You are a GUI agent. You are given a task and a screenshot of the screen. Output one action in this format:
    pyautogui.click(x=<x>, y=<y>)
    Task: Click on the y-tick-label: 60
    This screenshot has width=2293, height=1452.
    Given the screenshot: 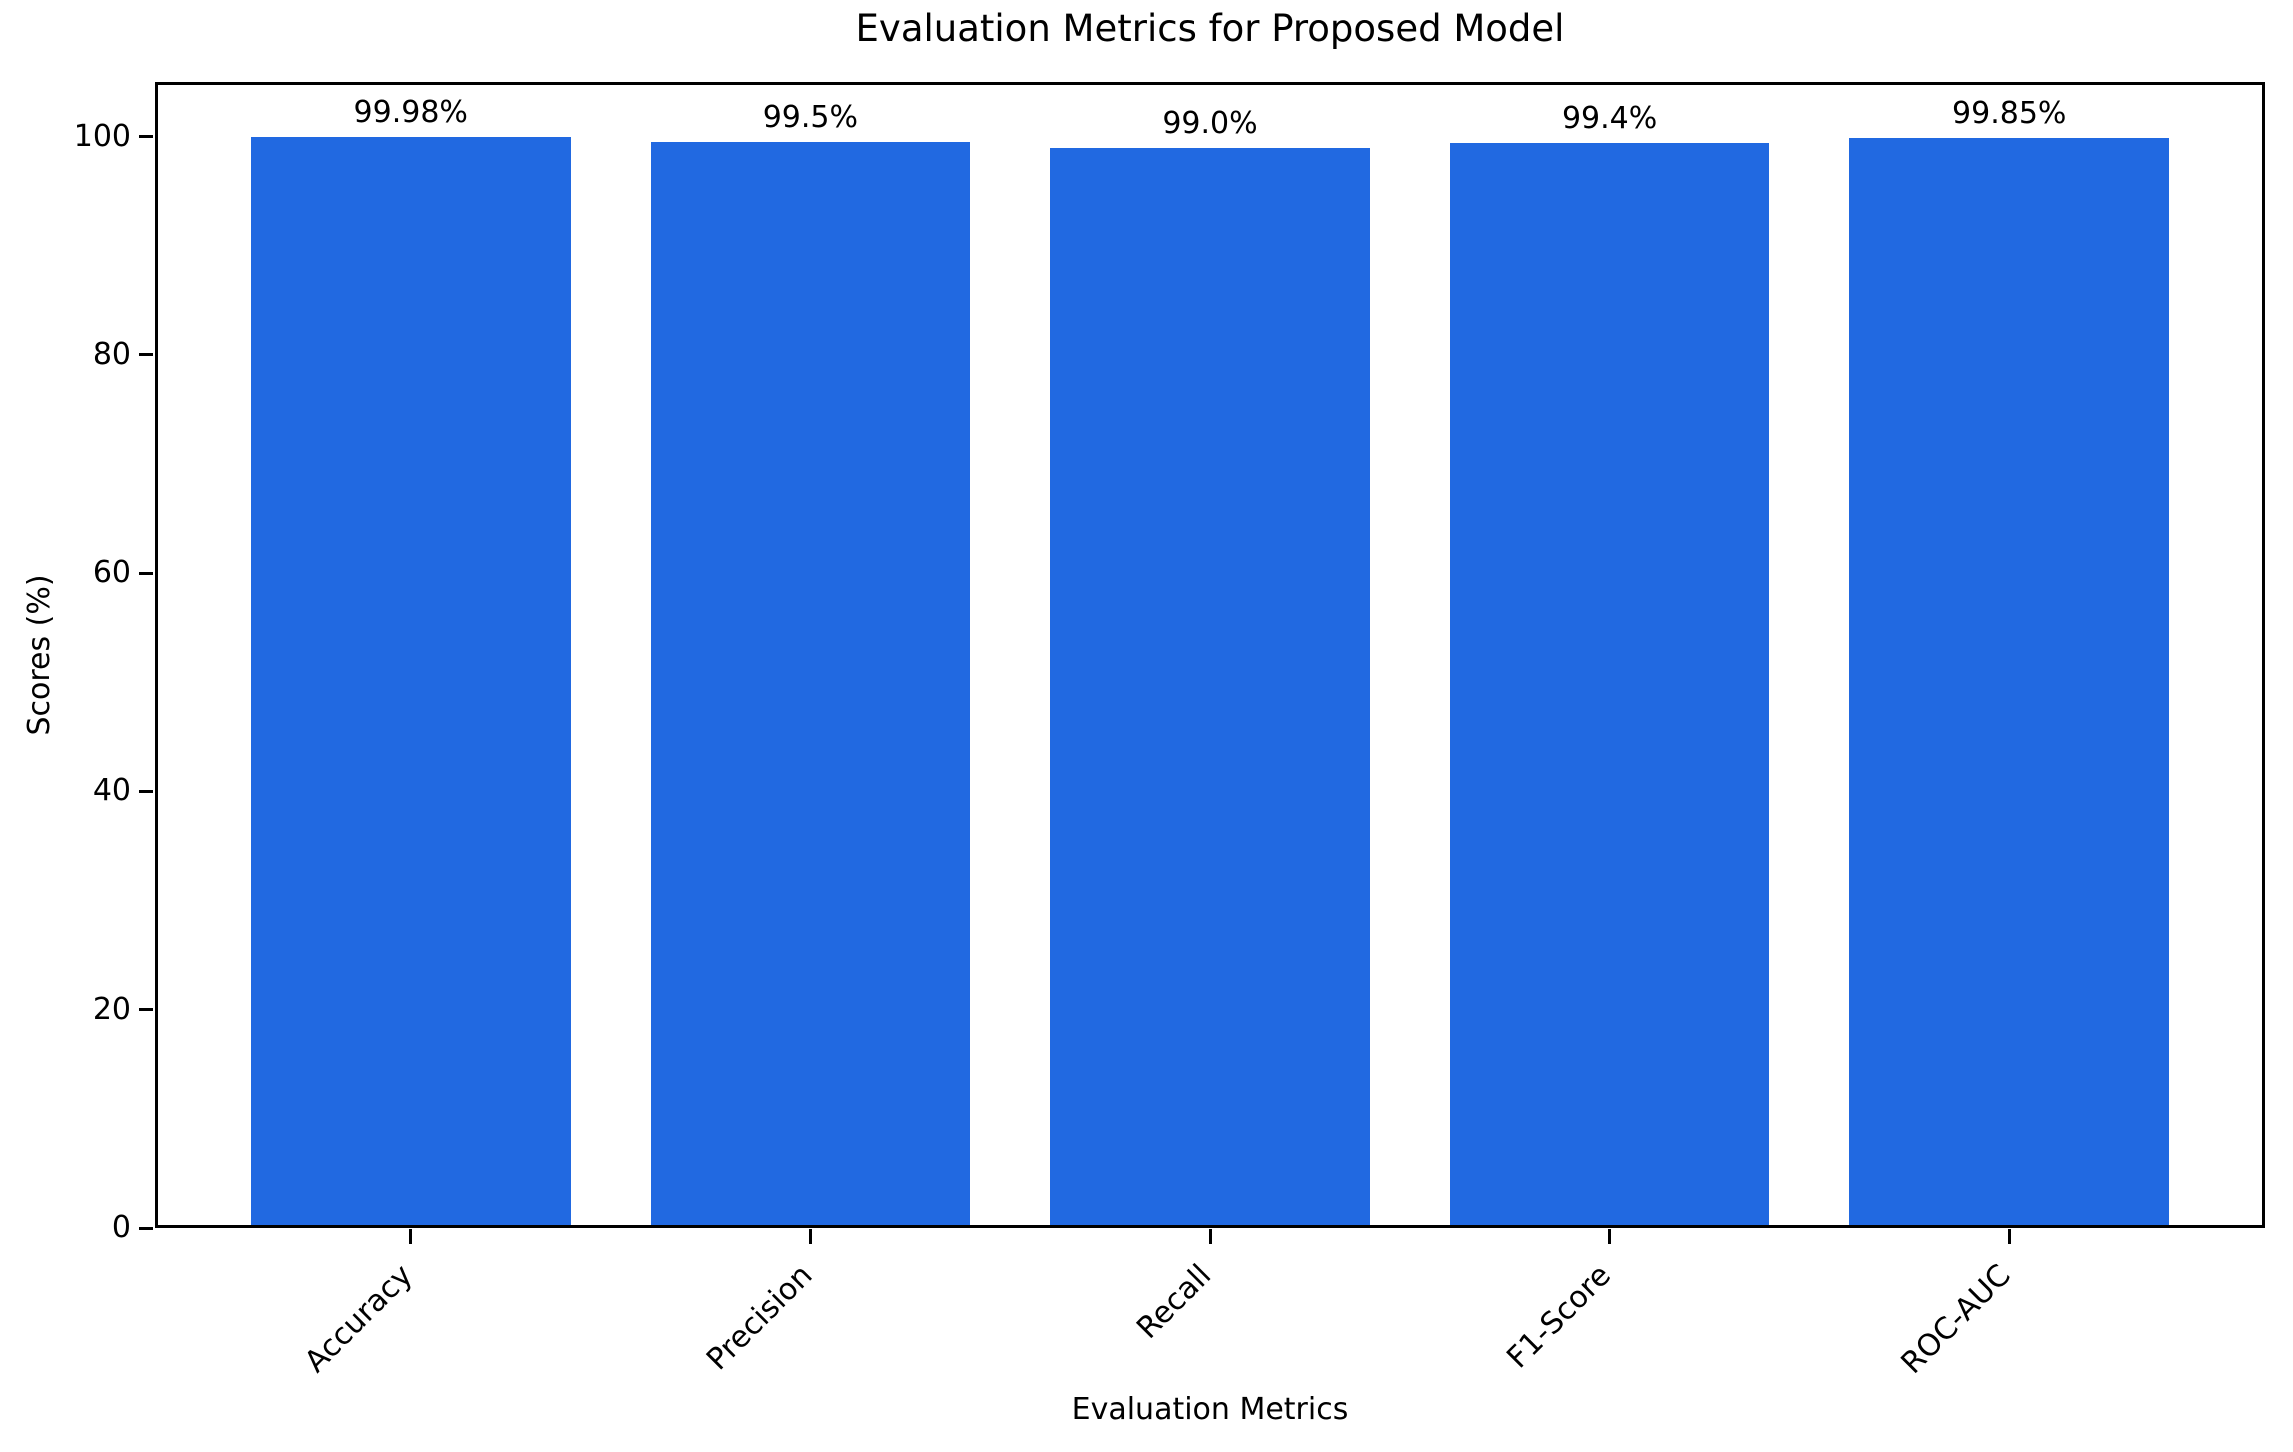 What is the action you would take?
    pyautogui.click(x=111, y=573)
    